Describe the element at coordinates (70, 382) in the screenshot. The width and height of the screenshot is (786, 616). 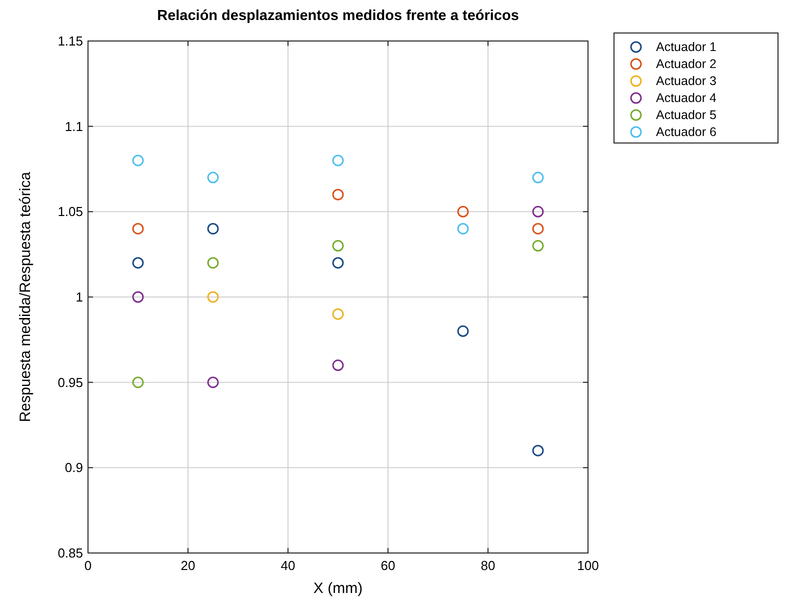
I see `y-tick-label: 0.95` at that location.